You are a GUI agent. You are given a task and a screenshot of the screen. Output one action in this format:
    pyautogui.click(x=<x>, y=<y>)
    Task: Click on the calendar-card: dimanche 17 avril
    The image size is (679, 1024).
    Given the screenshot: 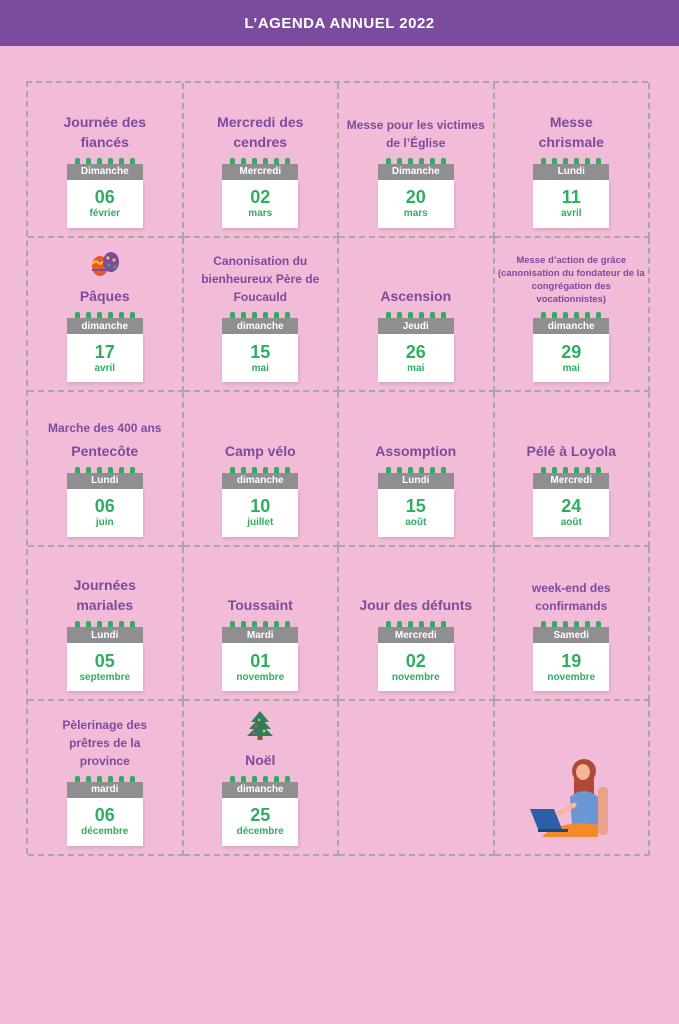 What is the action you would take?
    pyautogui.click(x=104, y=347)
    